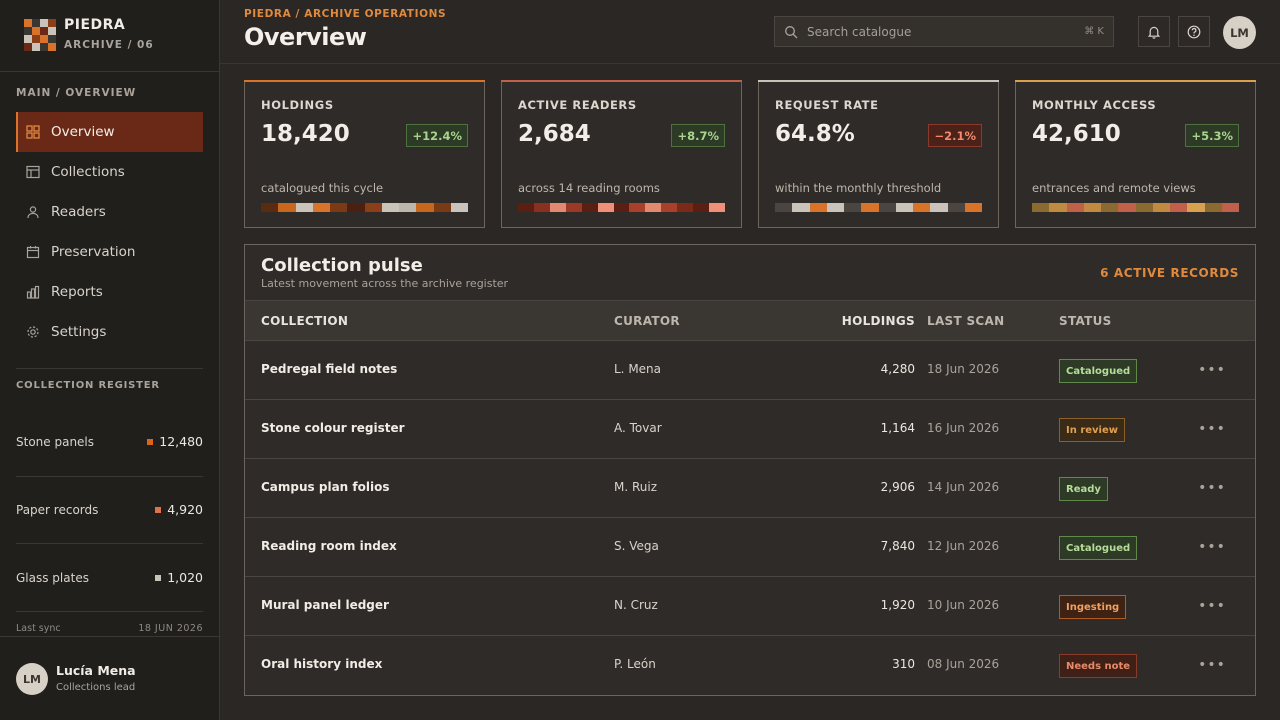 This screenshot has height=720, width=1280. Describe the element at coordinates (38, 628) in the screenshot. I see `sync-label: Last sync` at that location.